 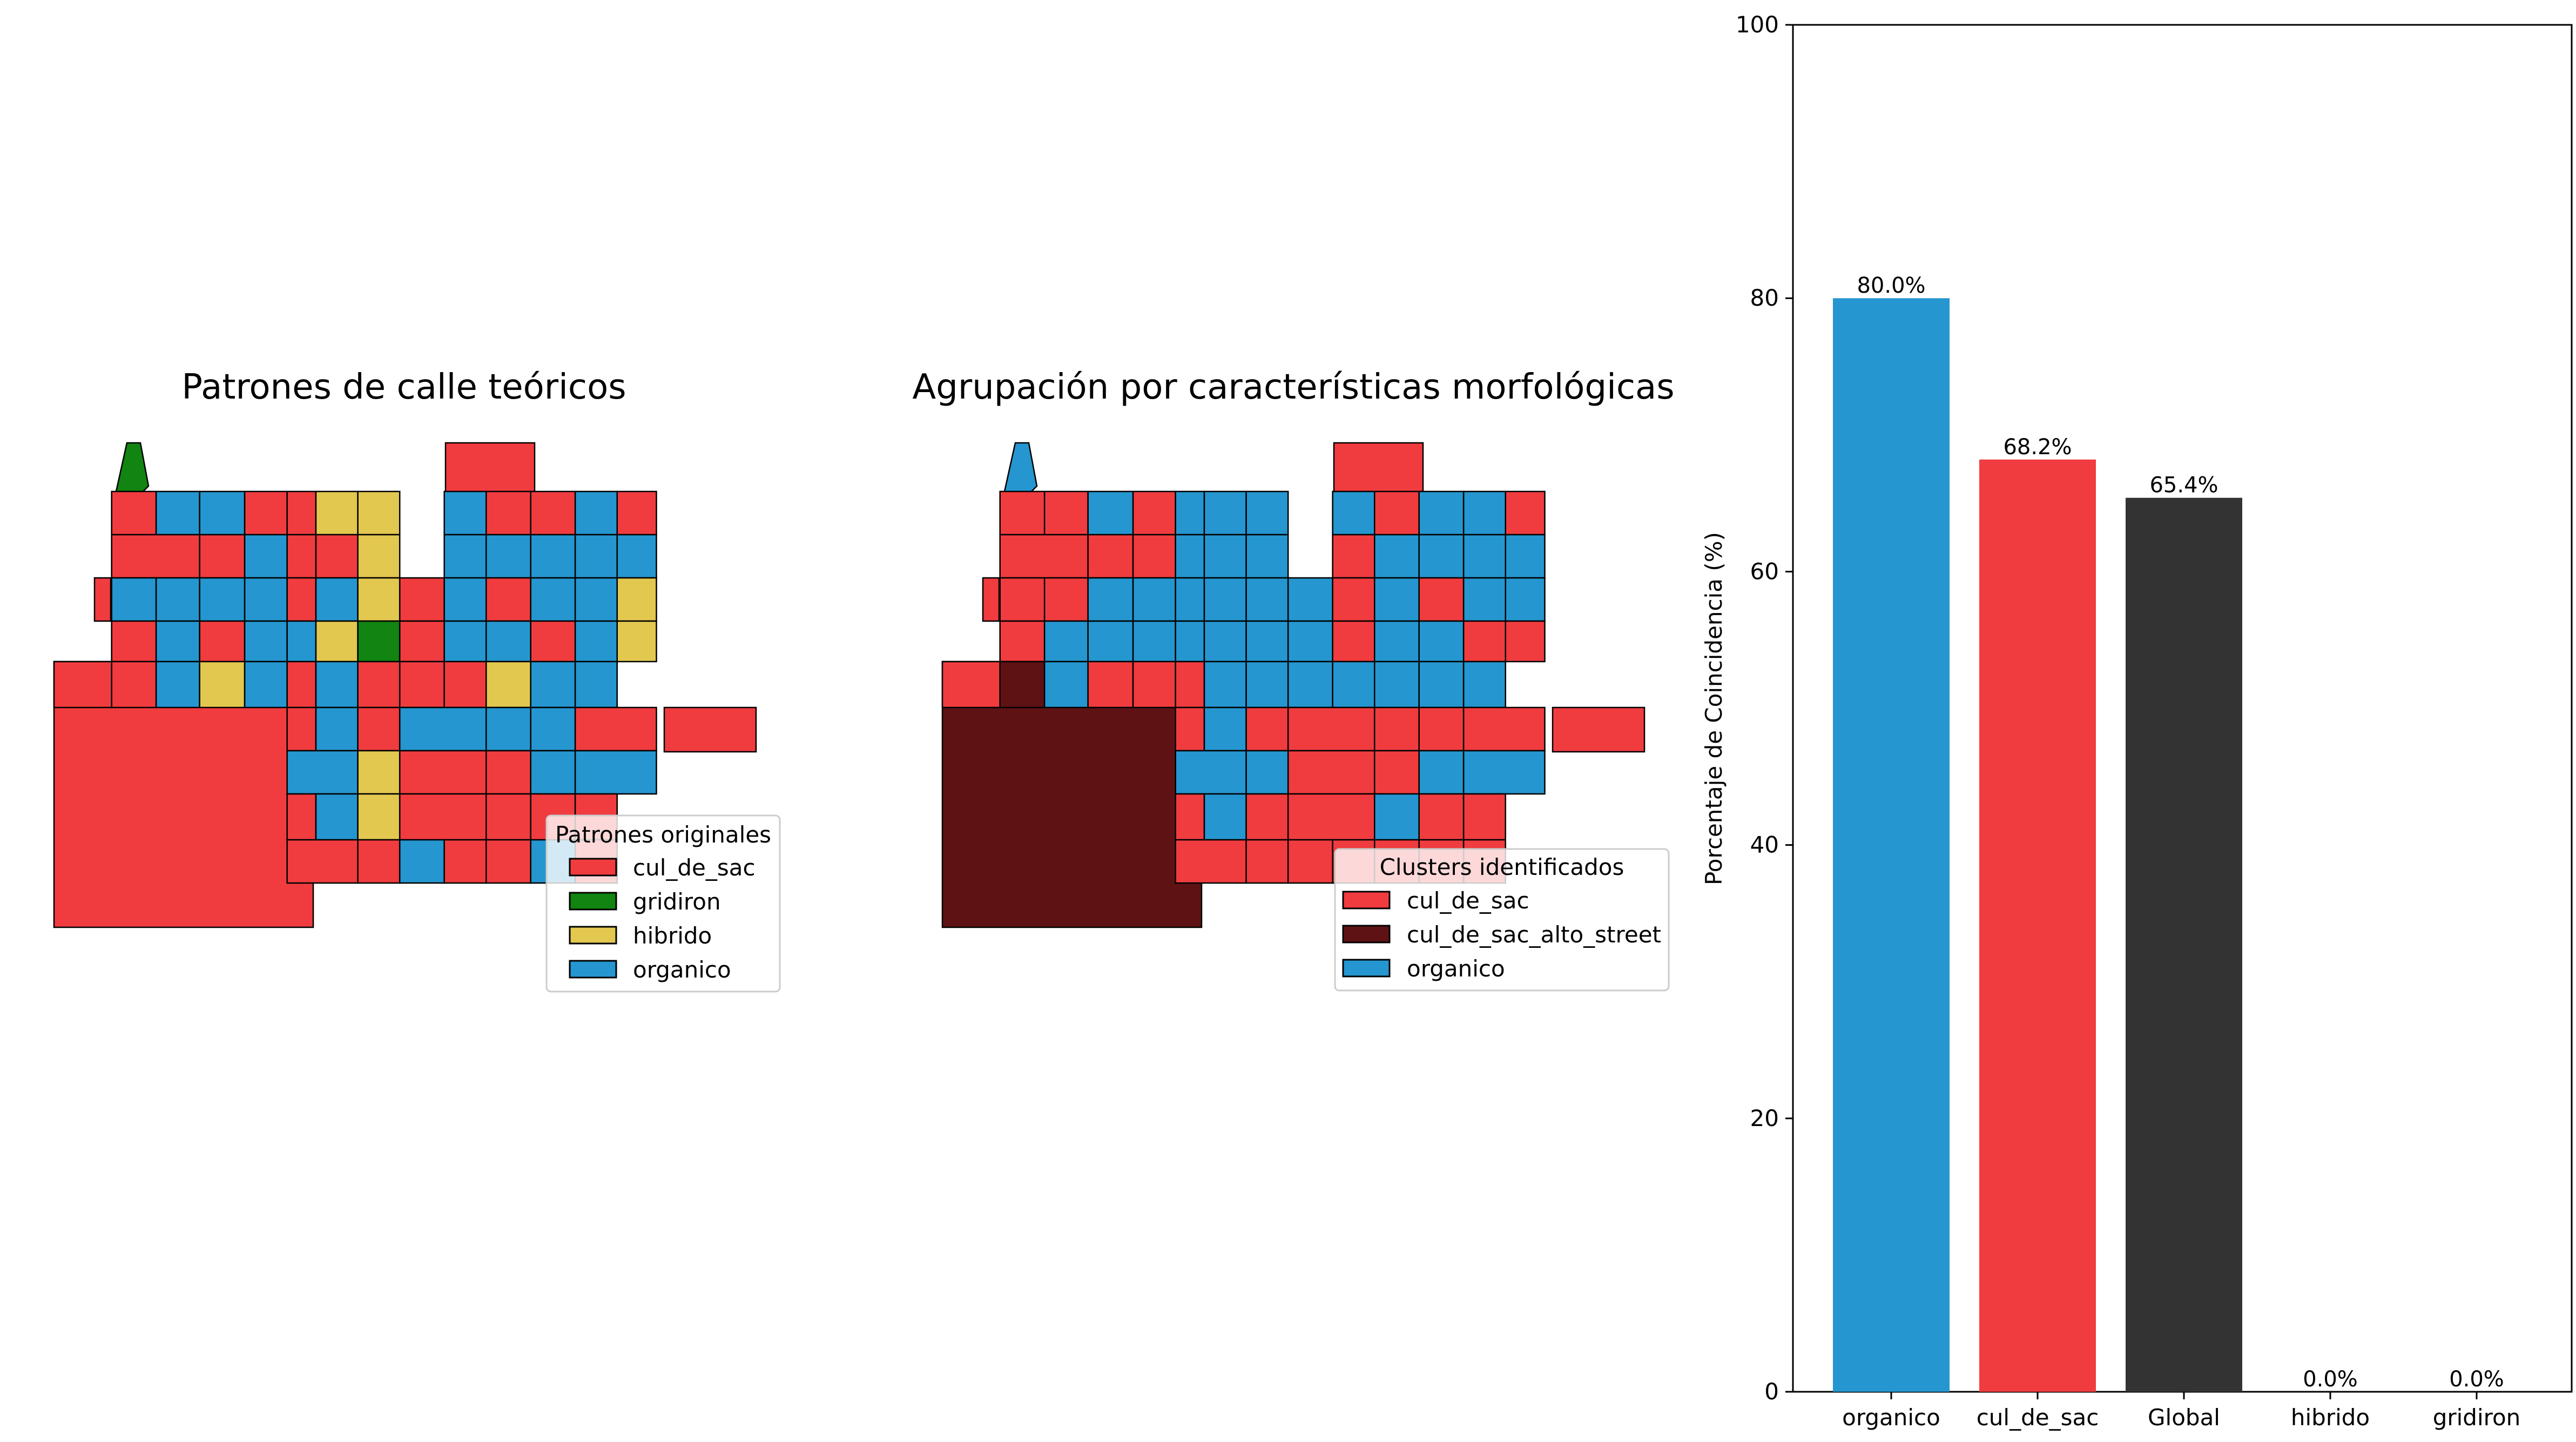 I want to click on bar-Global, so click(x=2184, y=945).